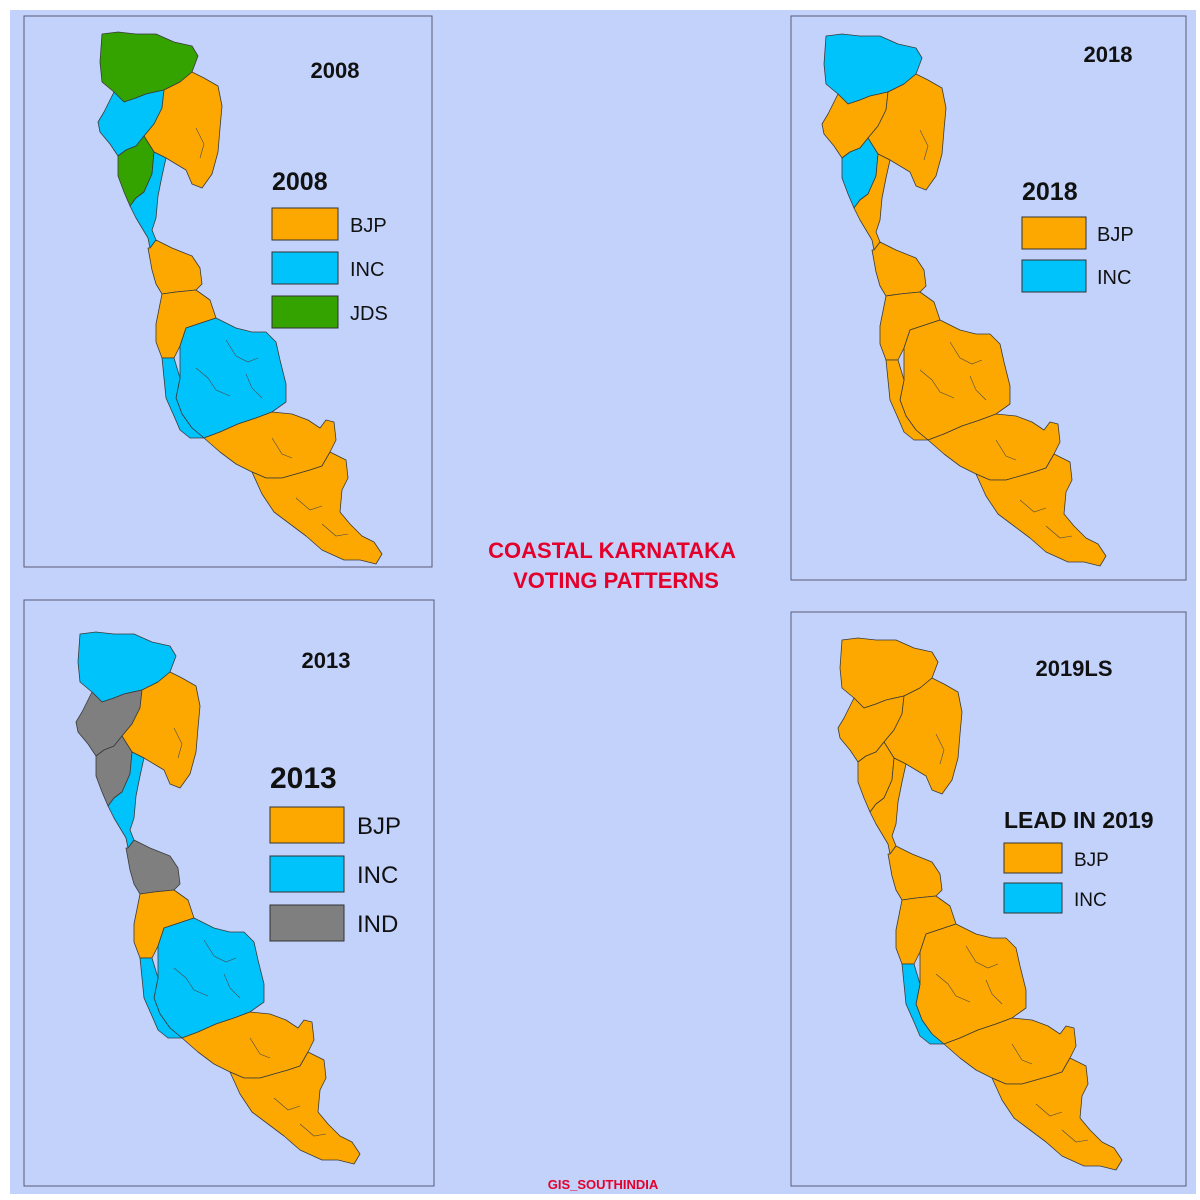 This screenshot has width=1200, height=1200. Describe the element at coordinates (1073, 668) in the screenshot. I see `panel-title-2019LS: 2019LS` at that location.